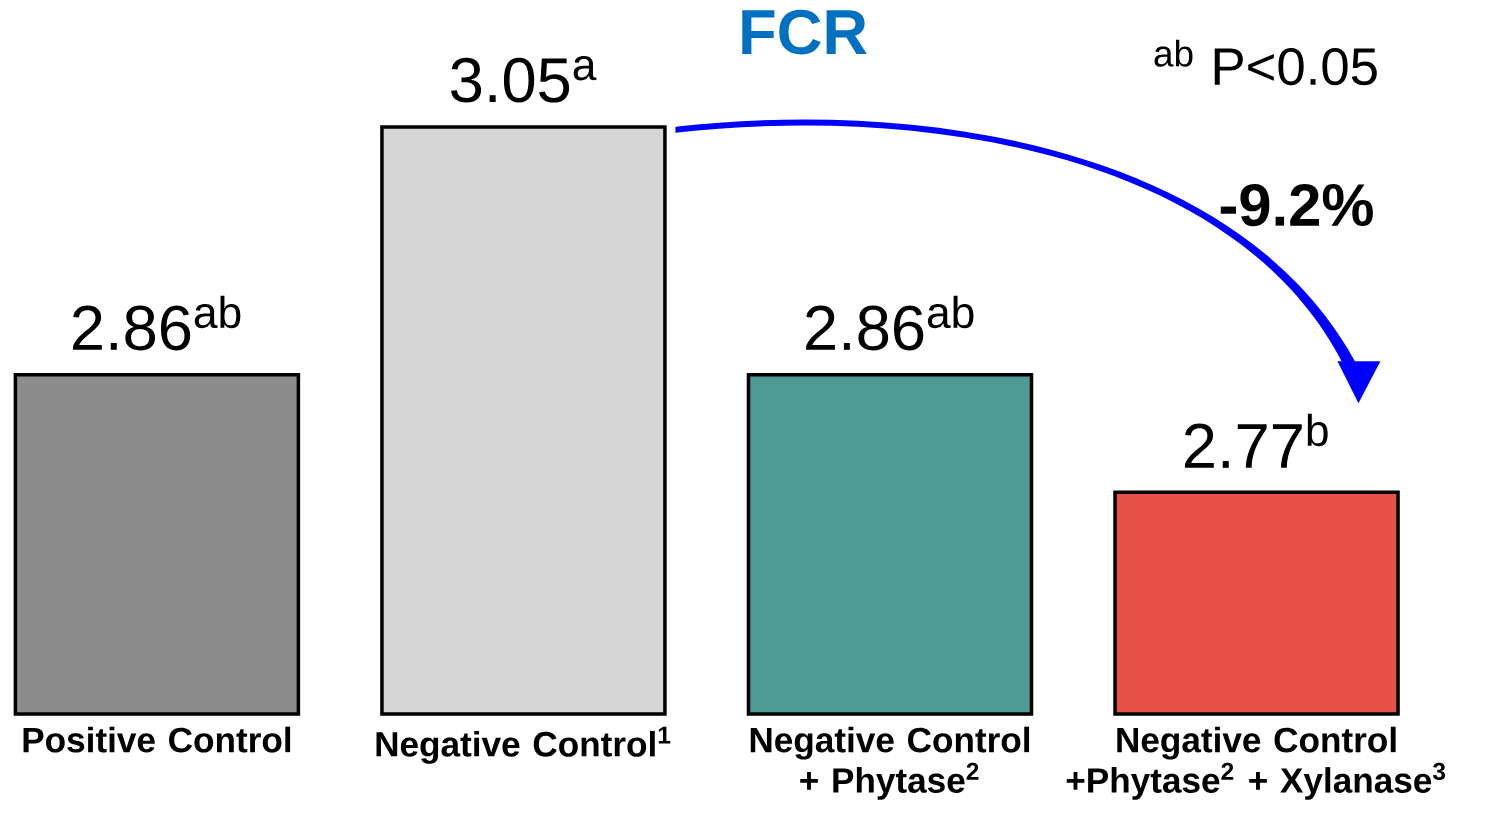 The width and height of the screenshot is (1501, 823). Describe the element at coordinates (890, 763) in the screenshot. I see `x-tick-label: Negative Control + Phytase$^{2}$` at that location.